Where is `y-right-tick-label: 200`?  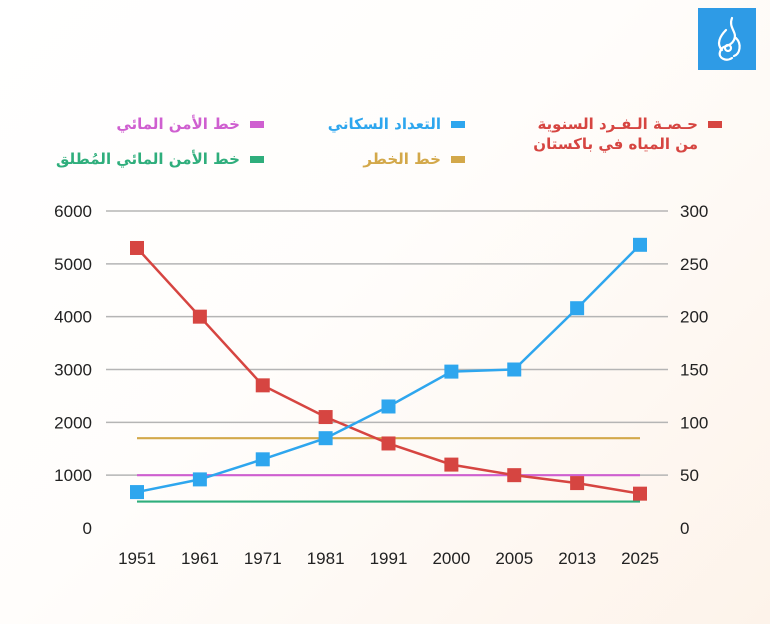 y-right-tick-label: 200 is located at coordinates (694, 317).